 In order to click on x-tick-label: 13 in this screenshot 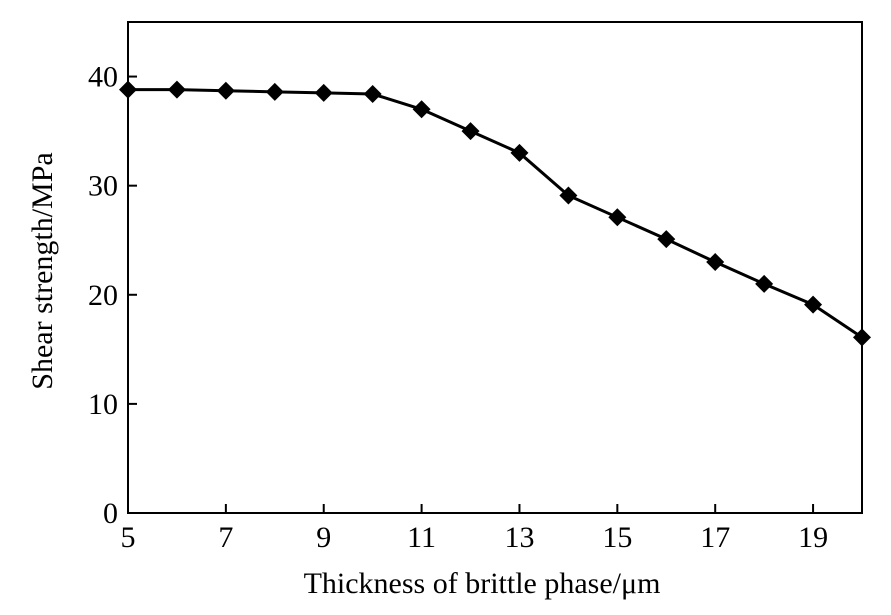, I will do `click(519, 537)`.